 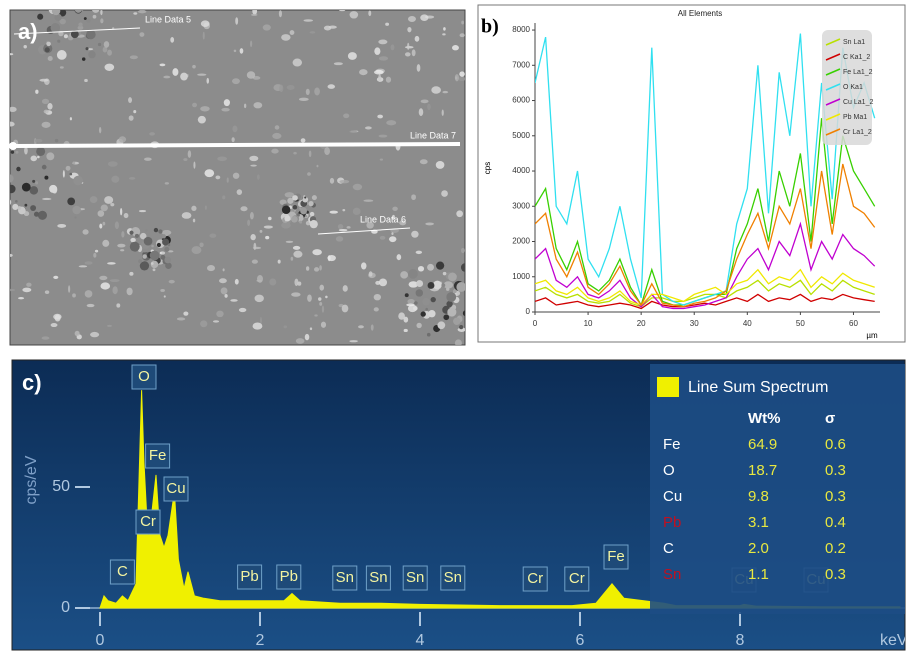 I want to click on scan-line, so click(x=364, y=231).